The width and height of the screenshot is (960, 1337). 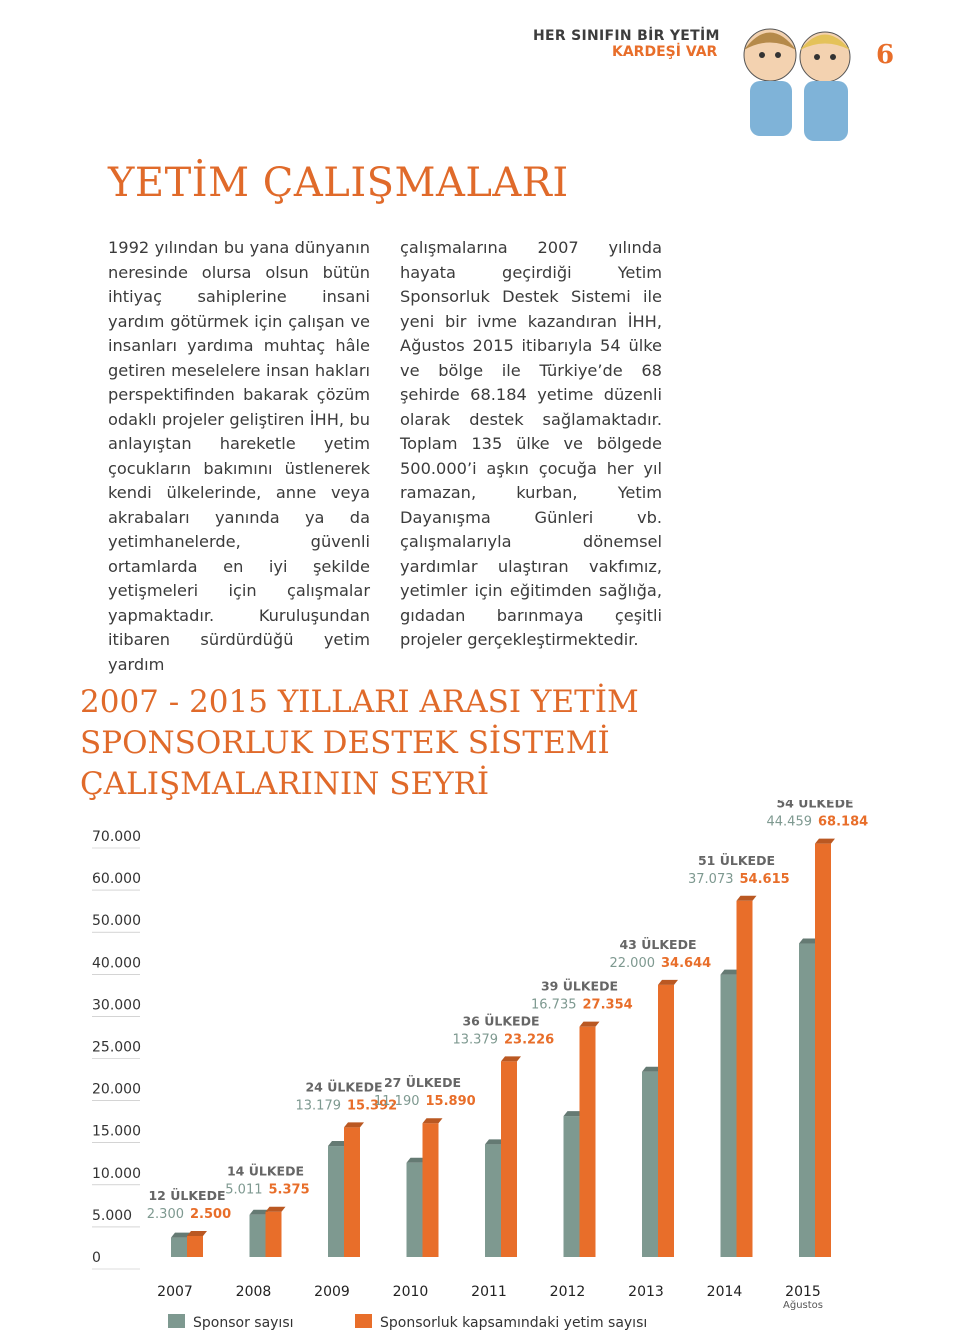 What do you see at coordinates (476, 1039) in the screenshot?
I see `value-label: 13.379` at bounding box center [476, 1039].